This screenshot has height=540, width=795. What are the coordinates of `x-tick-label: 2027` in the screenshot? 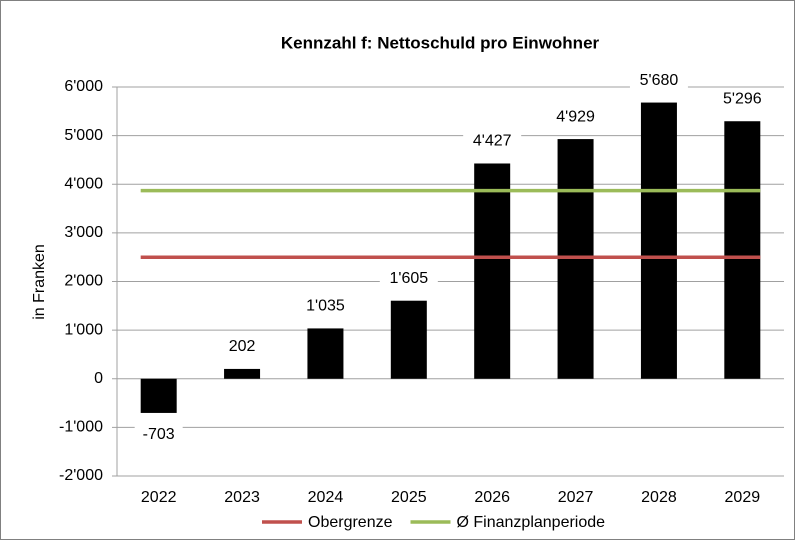 It's located at (576, 497).